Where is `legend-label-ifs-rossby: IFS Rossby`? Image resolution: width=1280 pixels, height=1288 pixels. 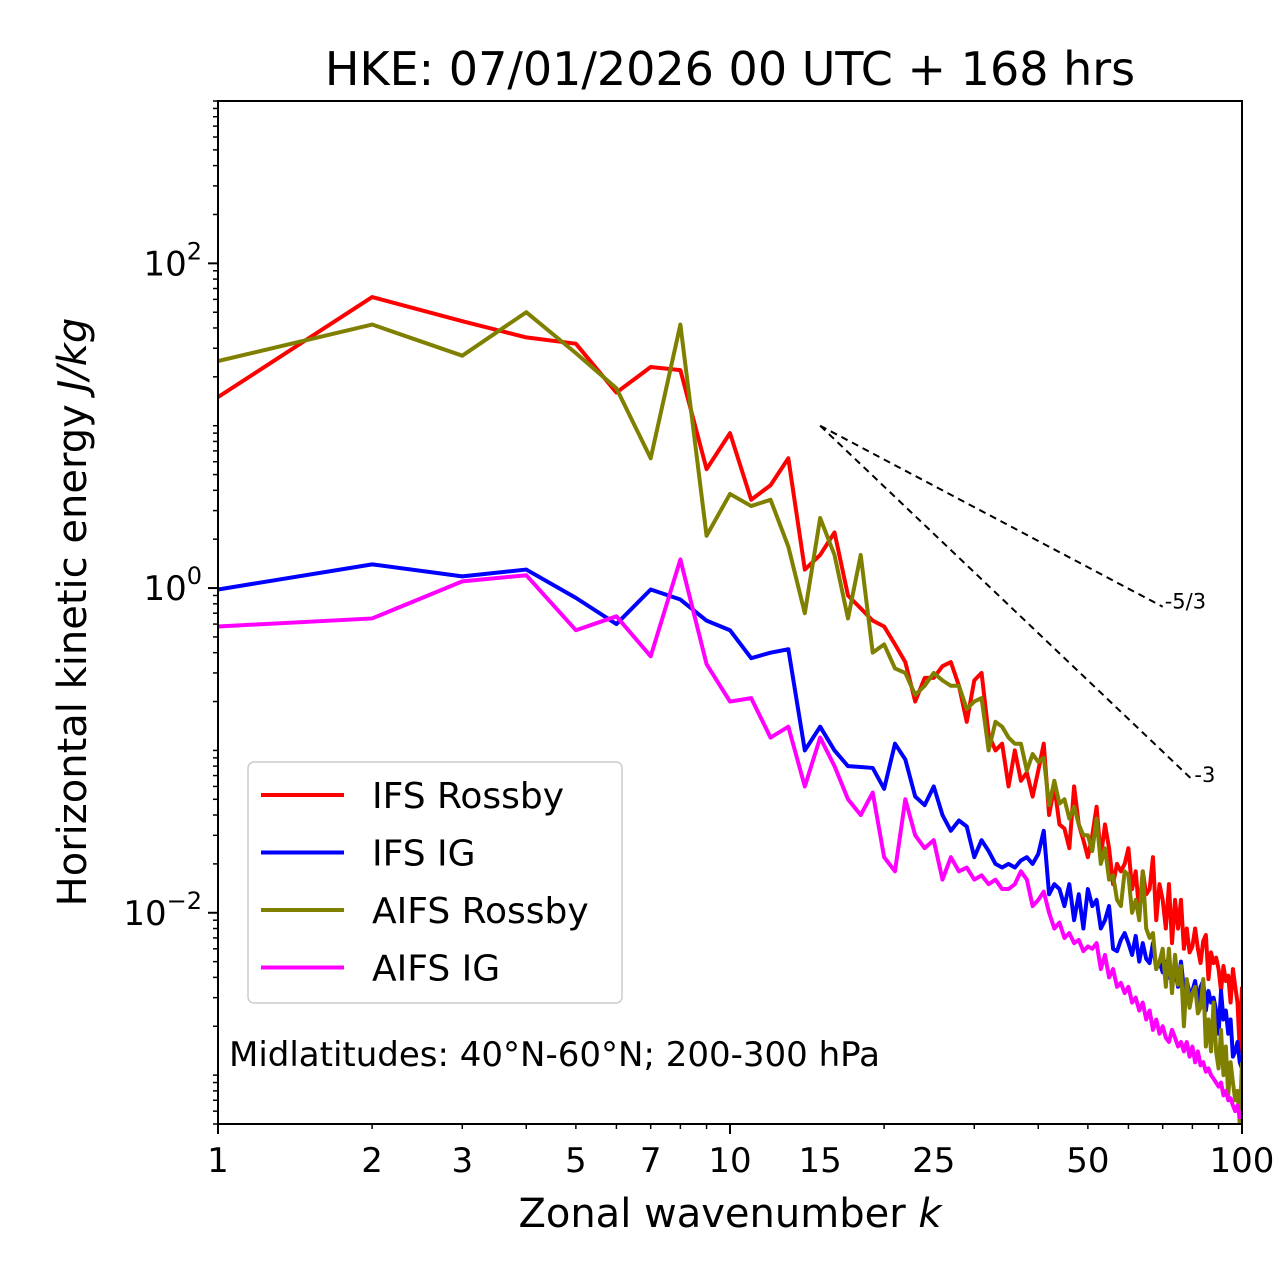 legend-label-ifs-rossby: IFS Rossby is located at coordinates (468, 796).